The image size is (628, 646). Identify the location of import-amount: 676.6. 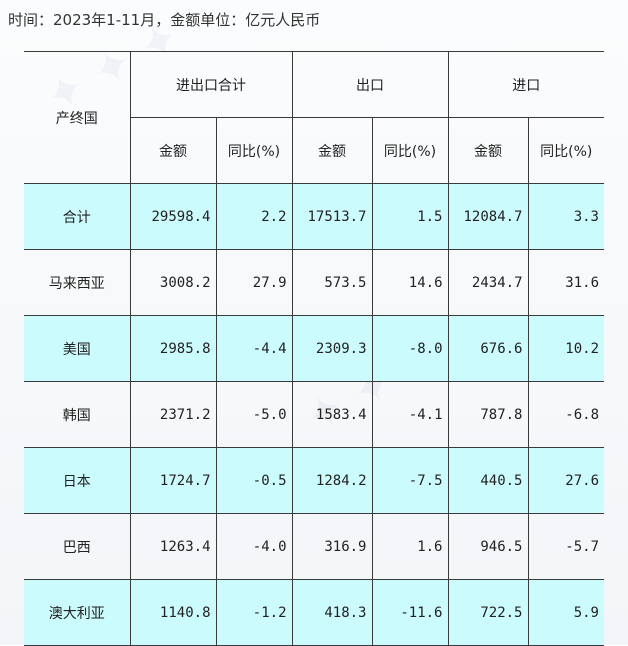
(488, 348).